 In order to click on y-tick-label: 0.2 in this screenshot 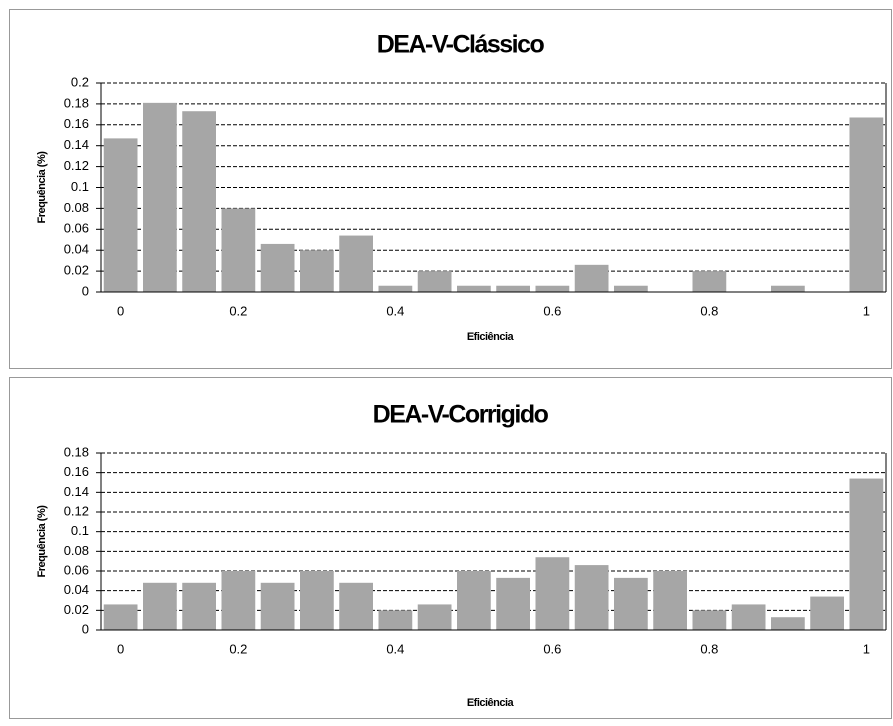, I will do `click(80, 81)`.